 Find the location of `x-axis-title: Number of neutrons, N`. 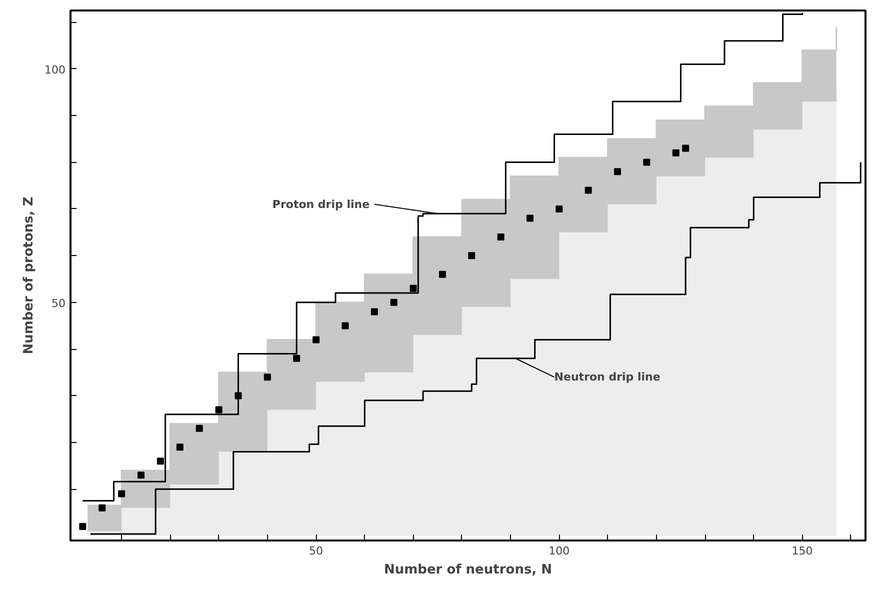

x-axis-title: Number of neutrons, N is located at coordinates (468, 570).